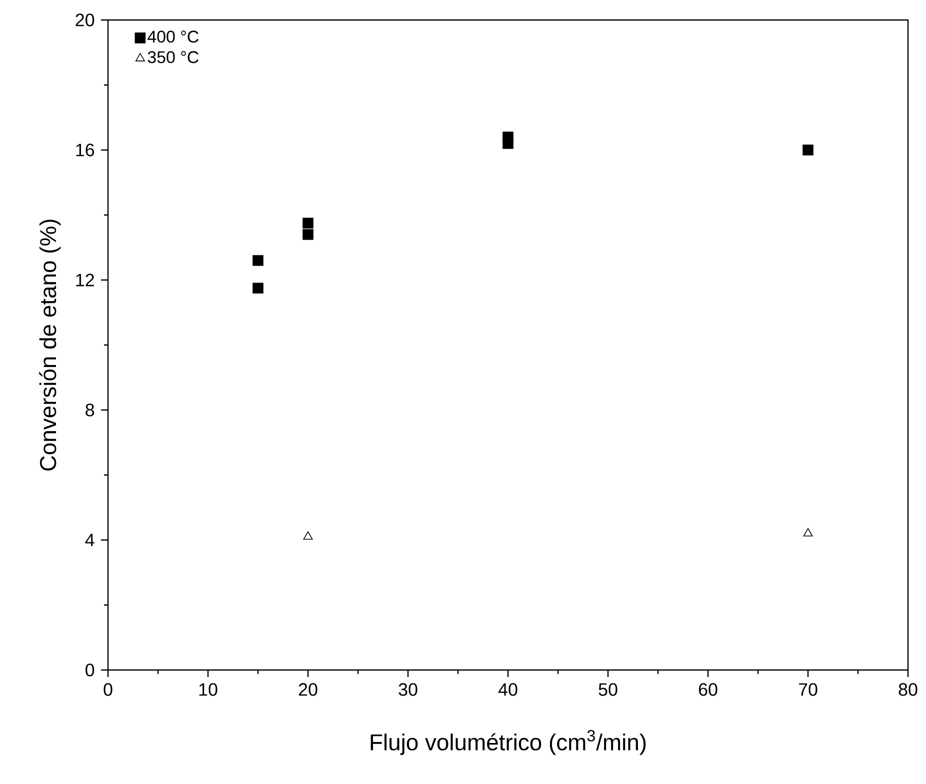 The height and width of the screenshot is (784, 926). Describe the element at coordinates (85, 20) in the screenshot. I see `y-tick-label: 20` at that location.